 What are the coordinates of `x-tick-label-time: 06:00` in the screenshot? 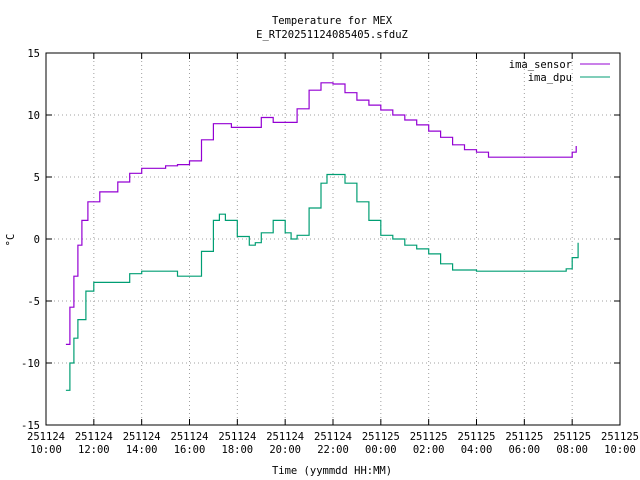 It's located at (525, 450).